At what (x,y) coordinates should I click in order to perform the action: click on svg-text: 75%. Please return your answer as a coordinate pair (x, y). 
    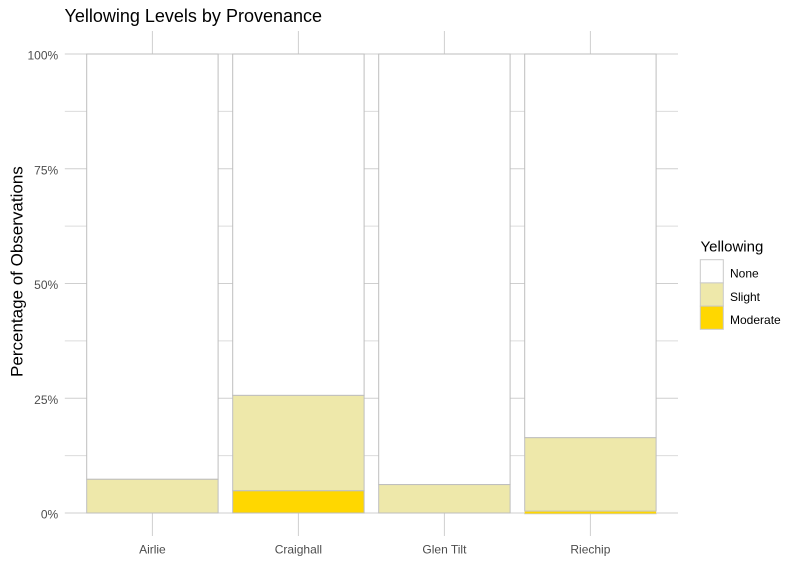
    Looking at the image, I should click on (46, 170).